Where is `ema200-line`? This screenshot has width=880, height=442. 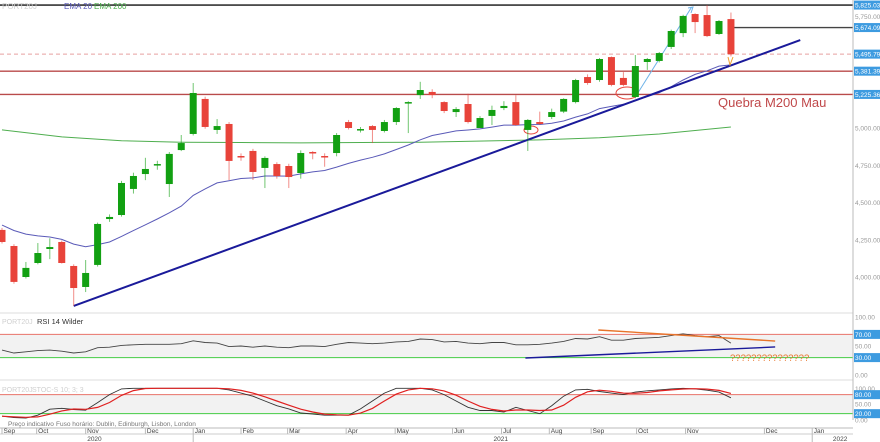 ema200-line is located at coordinates (366, 135).